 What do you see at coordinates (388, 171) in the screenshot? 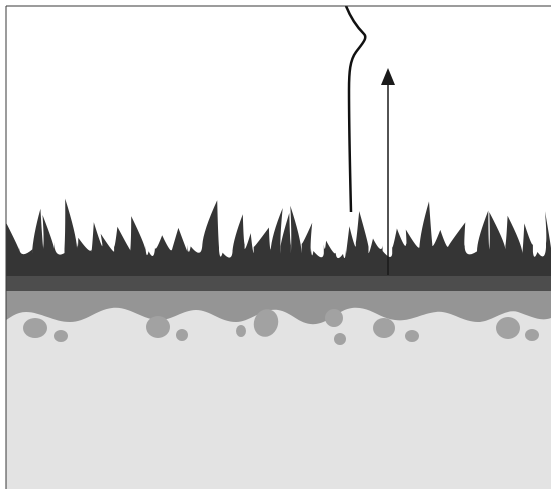
I see `upward-arrow` at bounding box center [388, 171].